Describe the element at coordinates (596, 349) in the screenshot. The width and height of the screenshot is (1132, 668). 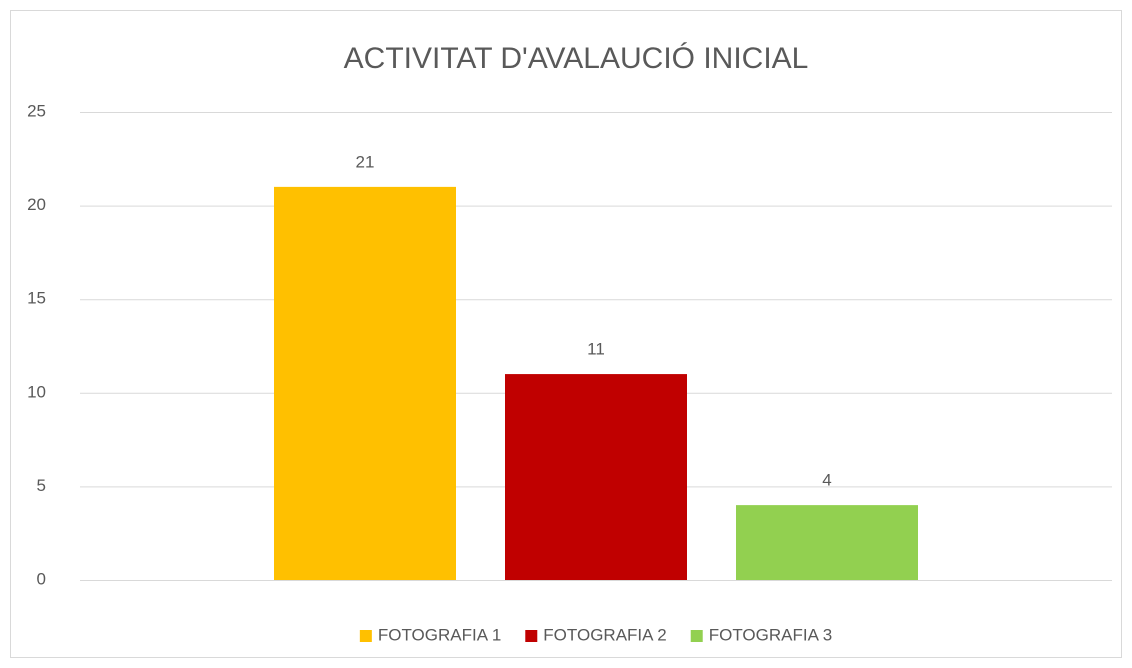
I see `data-label: 11` at that location.